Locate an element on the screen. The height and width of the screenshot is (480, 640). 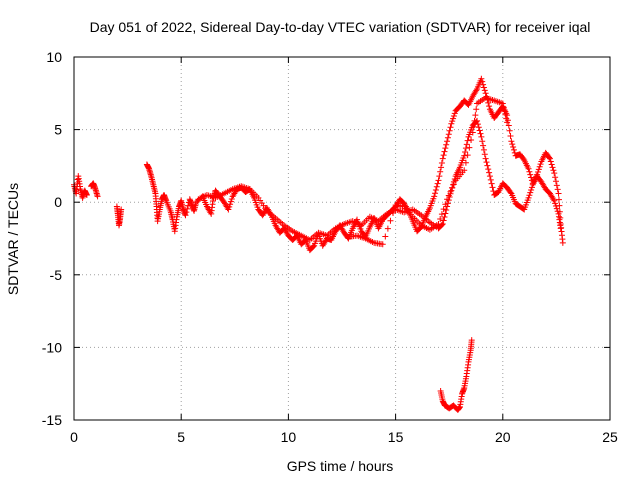
x-tick-label: 5 is located at coordinates (181, 437).